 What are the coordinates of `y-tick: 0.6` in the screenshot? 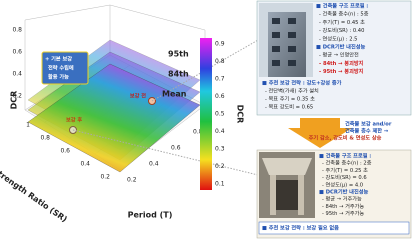 It's located at (65, 151).